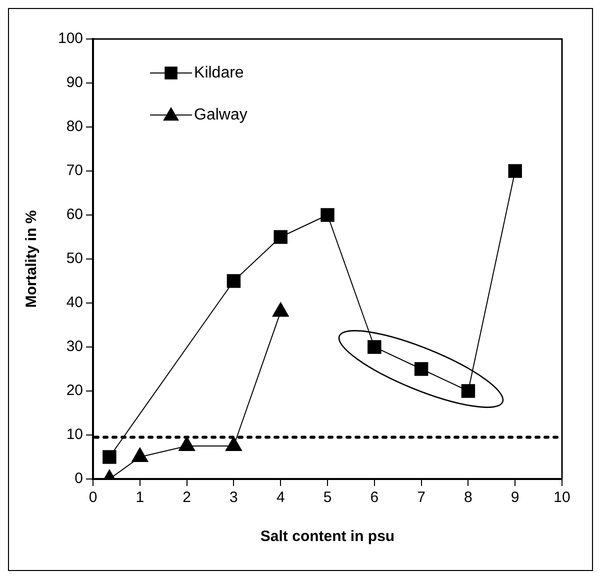  What do you see at coordinates (75, 435) in the screenshot?
I see `y-tick-label: 10` at bounding box center [75, 435].